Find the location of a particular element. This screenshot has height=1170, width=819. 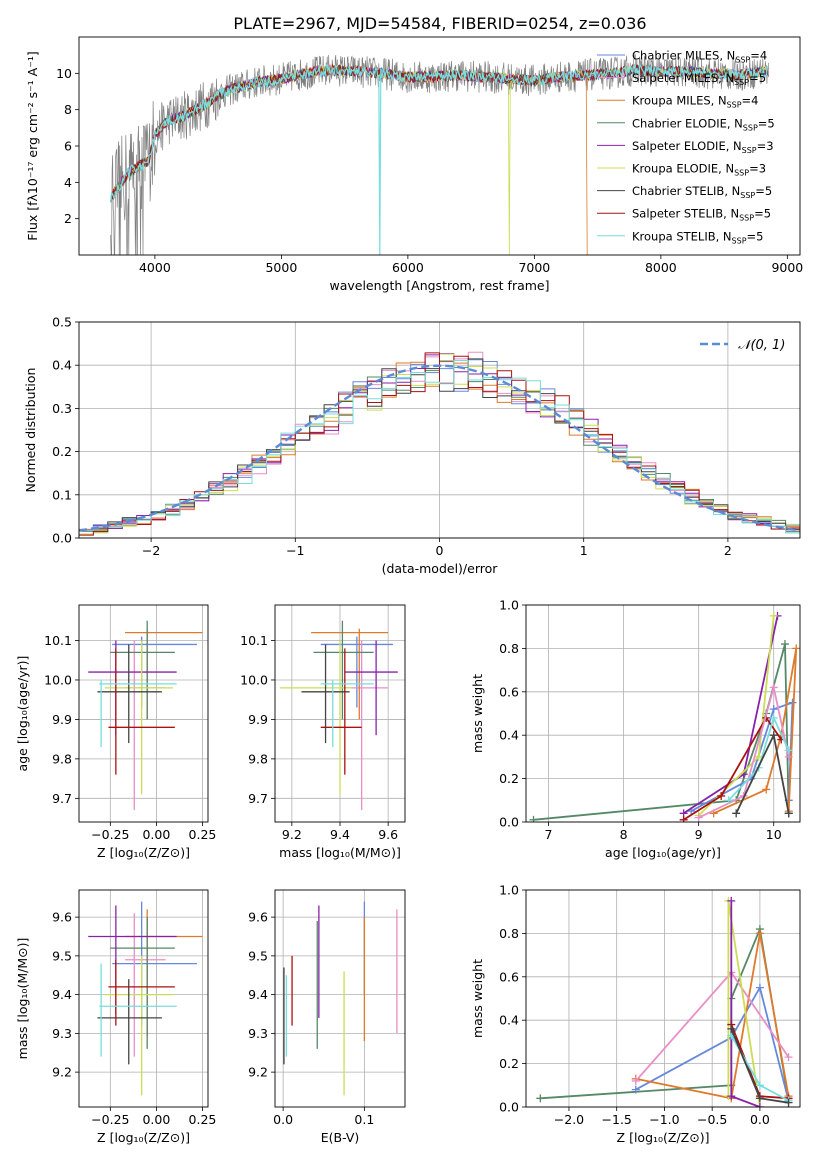

legend-label: Kroupa STELIB, NSSP=5 is located at coordinates (697, 237).